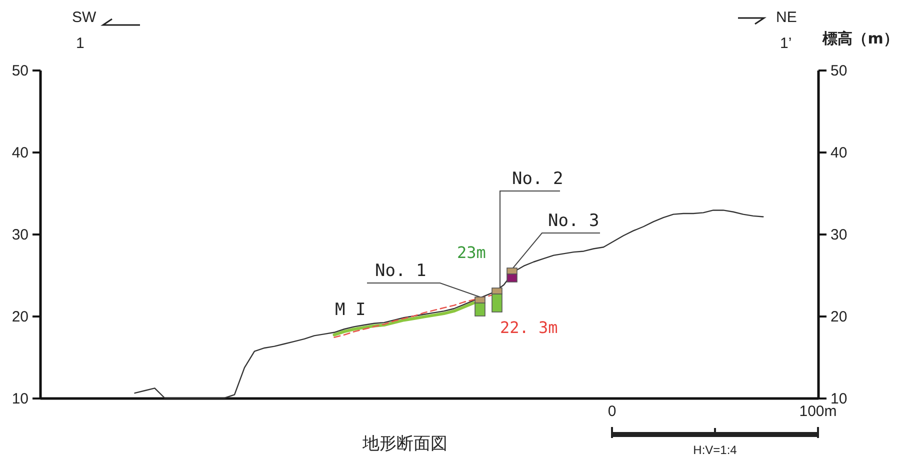 Image resolution: width=902 pixels, height=463 pixels. Describe the element at coordinates (839, 153) in the screenshot. I see `y2-tick-label: 40` at that location.